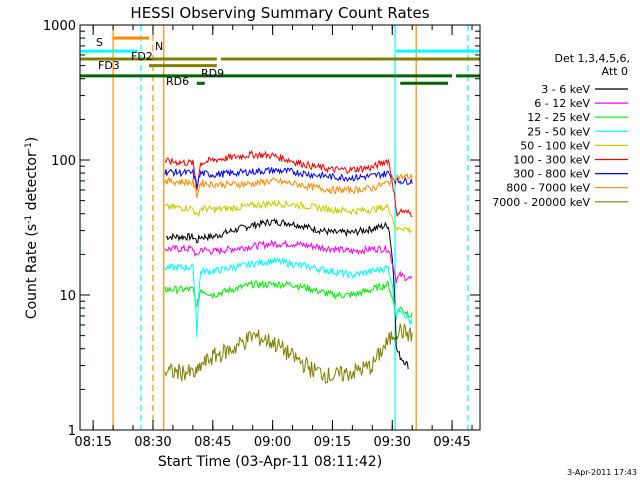 This screenshot has height=480, width=640. Describe the element at coordinates (270, 462) in the screenshot. I see `x-axis-label: Start Time (03-Apr-11 08:11:42)` at that location.